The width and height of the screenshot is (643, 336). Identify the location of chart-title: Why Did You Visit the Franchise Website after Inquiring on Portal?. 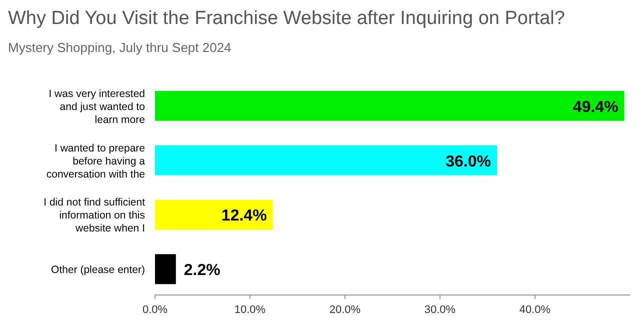
(286, 18).